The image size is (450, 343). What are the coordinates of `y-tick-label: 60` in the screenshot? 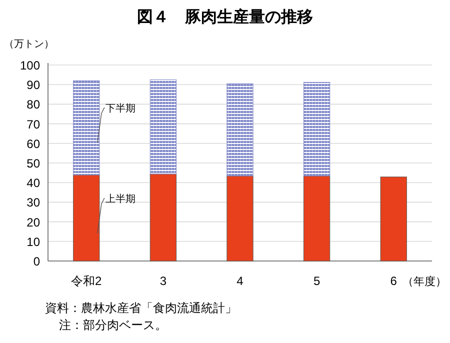 It's located at (33, 143).